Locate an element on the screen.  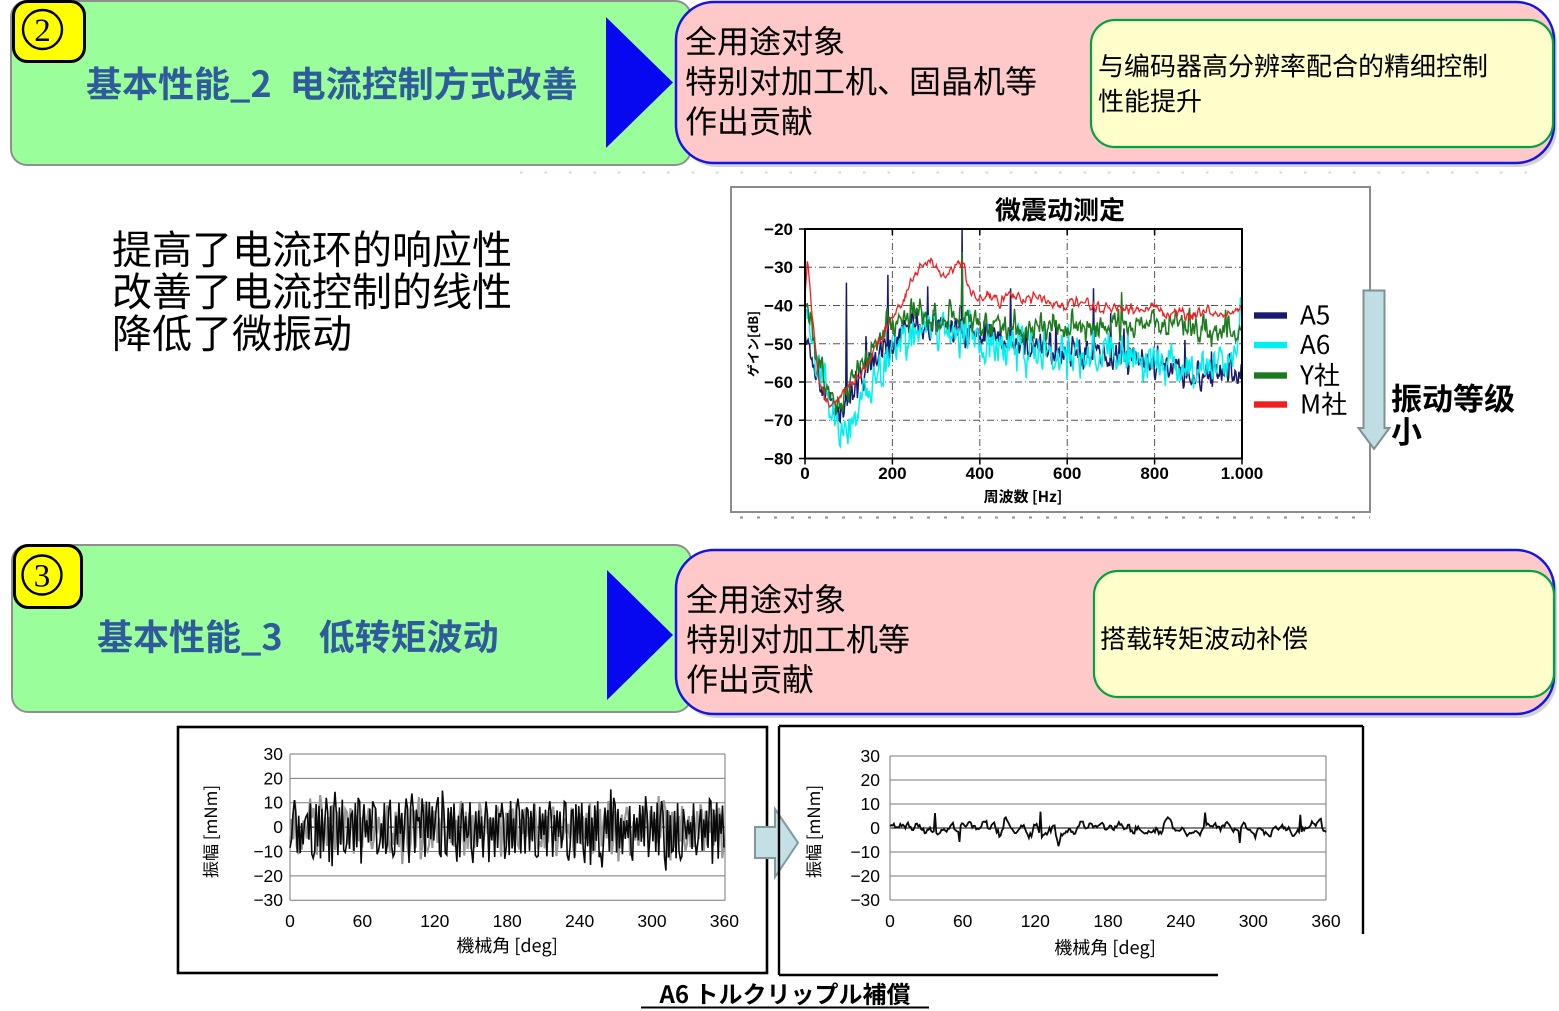
svg-text: 200 is located at coordinates (892, 473).